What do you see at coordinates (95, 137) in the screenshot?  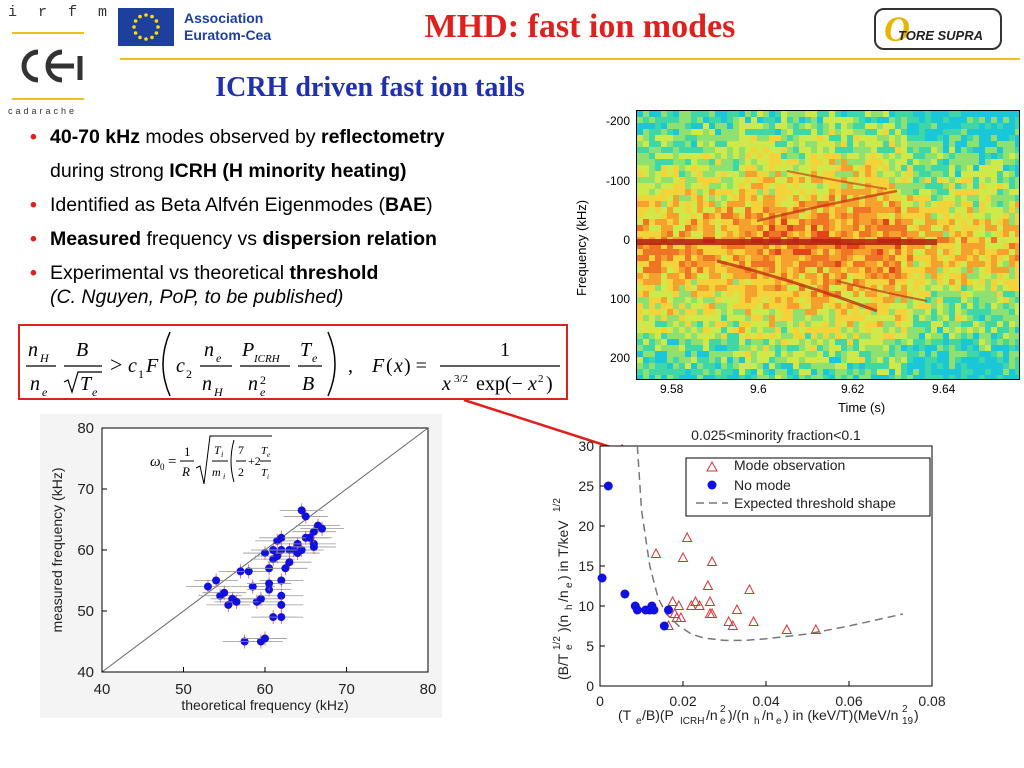 I see `bullet-text: 40-70 kHz` at bounding box center [95, 137].